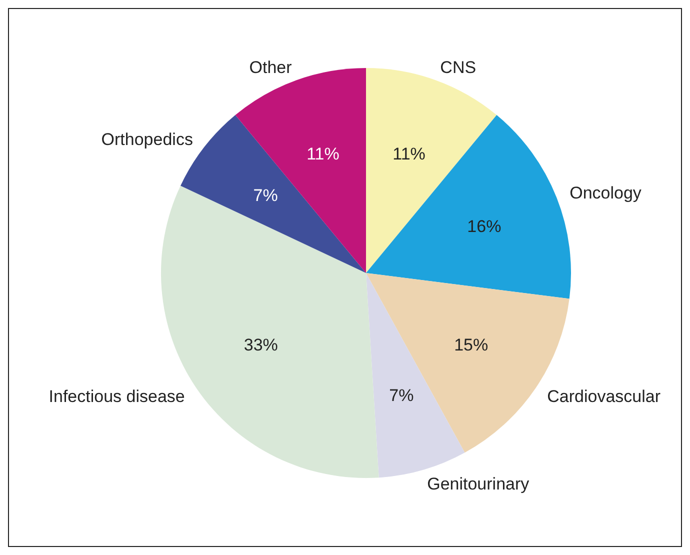  I want to click on slice-label: Oncology, so click(606, 192).